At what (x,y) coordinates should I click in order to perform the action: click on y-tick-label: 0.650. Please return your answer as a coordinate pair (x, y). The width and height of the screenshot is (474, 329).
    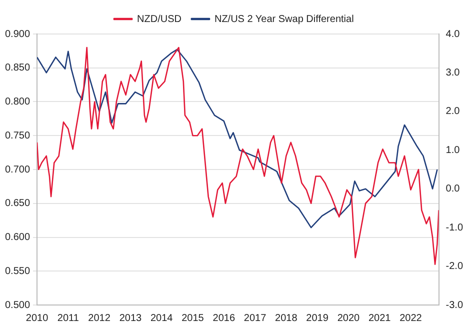
    Looking at the image, I should click on (17, 204).